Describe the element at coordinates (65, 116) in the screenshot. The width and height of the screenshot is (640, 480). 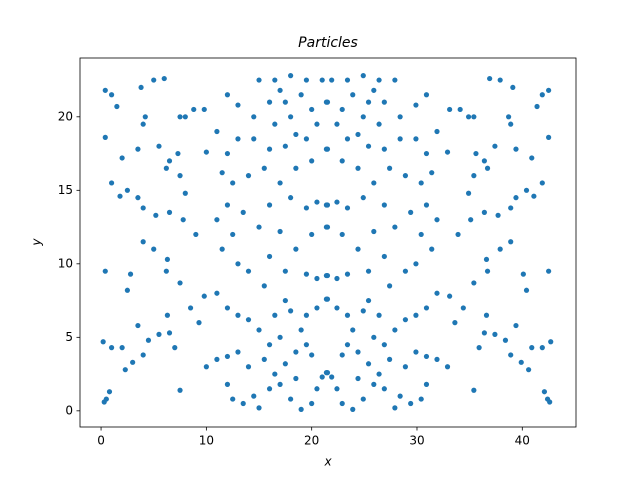
I see `y-tick-label: 20` at that location.